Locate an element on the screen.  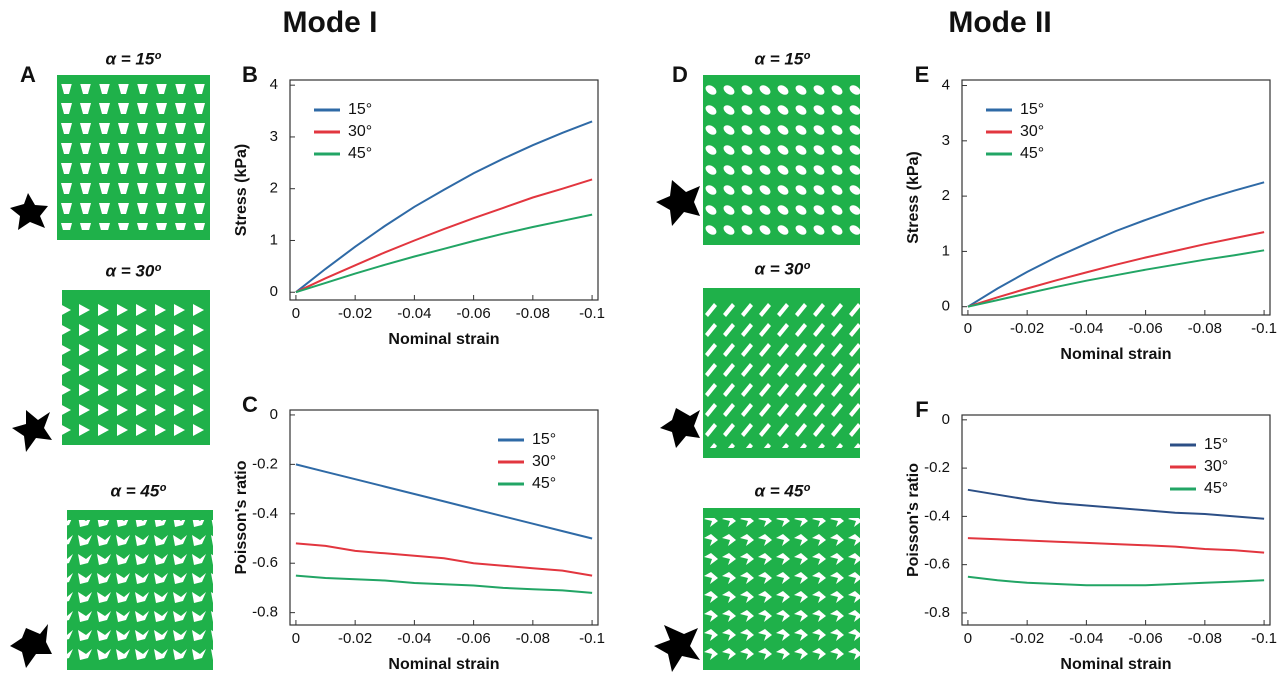
panel-letter: D is located at coordinates (680, 74).